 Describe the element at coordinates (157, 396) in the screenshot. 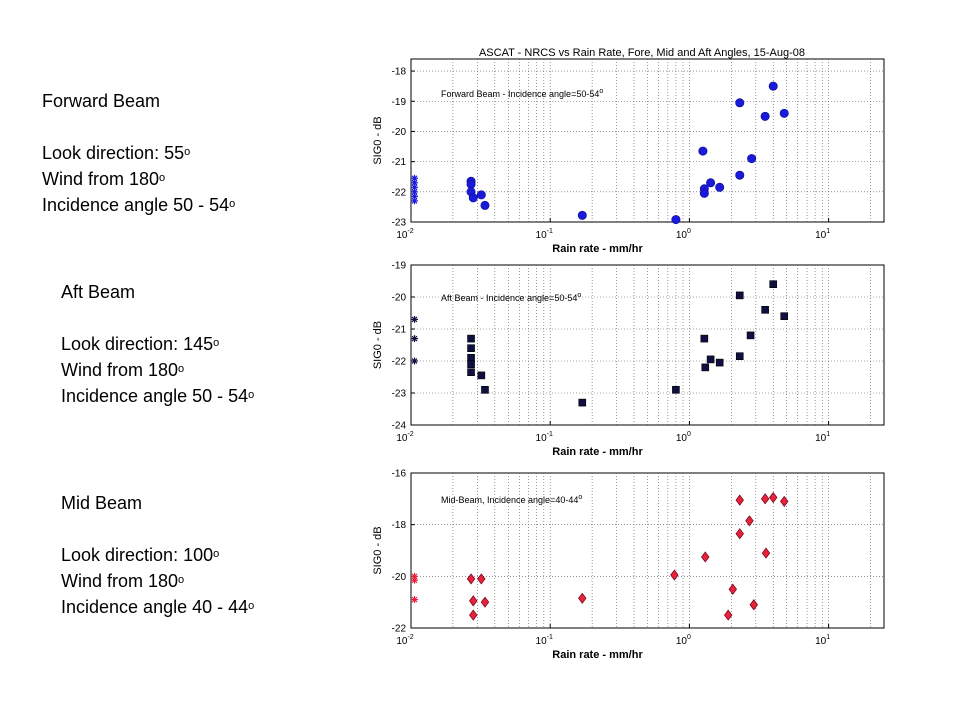

I see `aft-incidence: Incidence angle 50 - 54o` at that location.